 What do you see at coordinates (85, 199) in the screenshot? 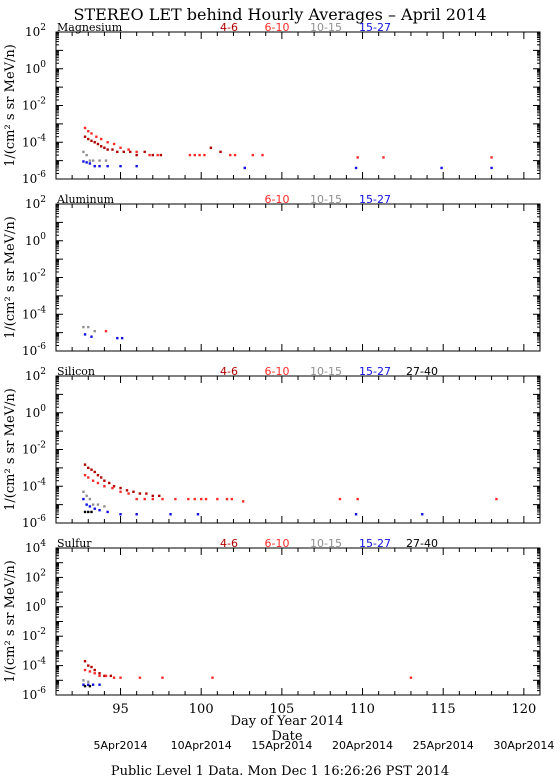
I see `panel-title: Aluminum` at bounding box center [85, 199].